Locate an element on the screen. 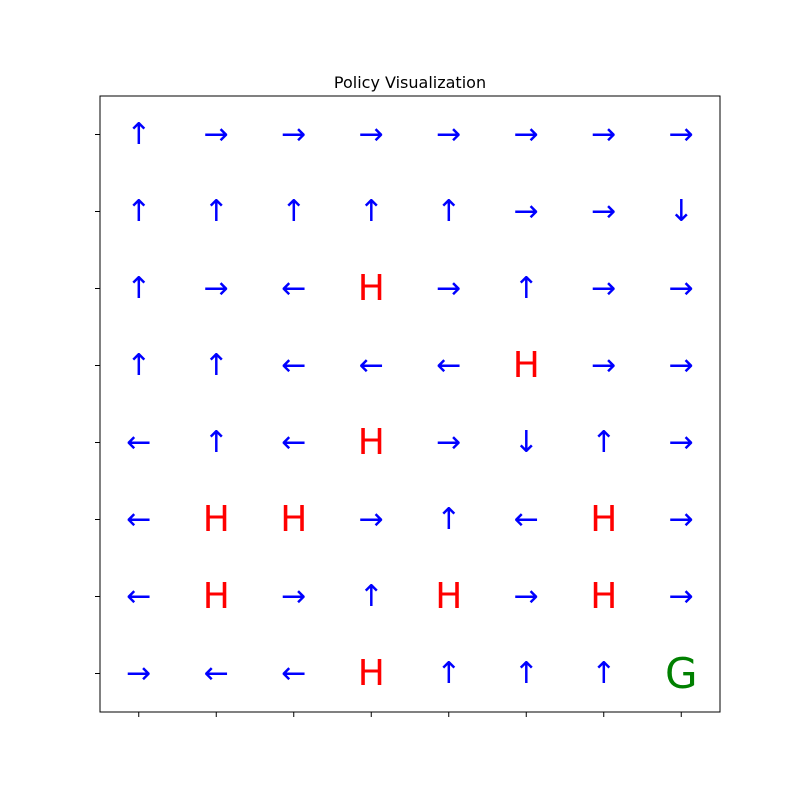  chart-title: Policy Visualization is located at coordinates (410, 82).